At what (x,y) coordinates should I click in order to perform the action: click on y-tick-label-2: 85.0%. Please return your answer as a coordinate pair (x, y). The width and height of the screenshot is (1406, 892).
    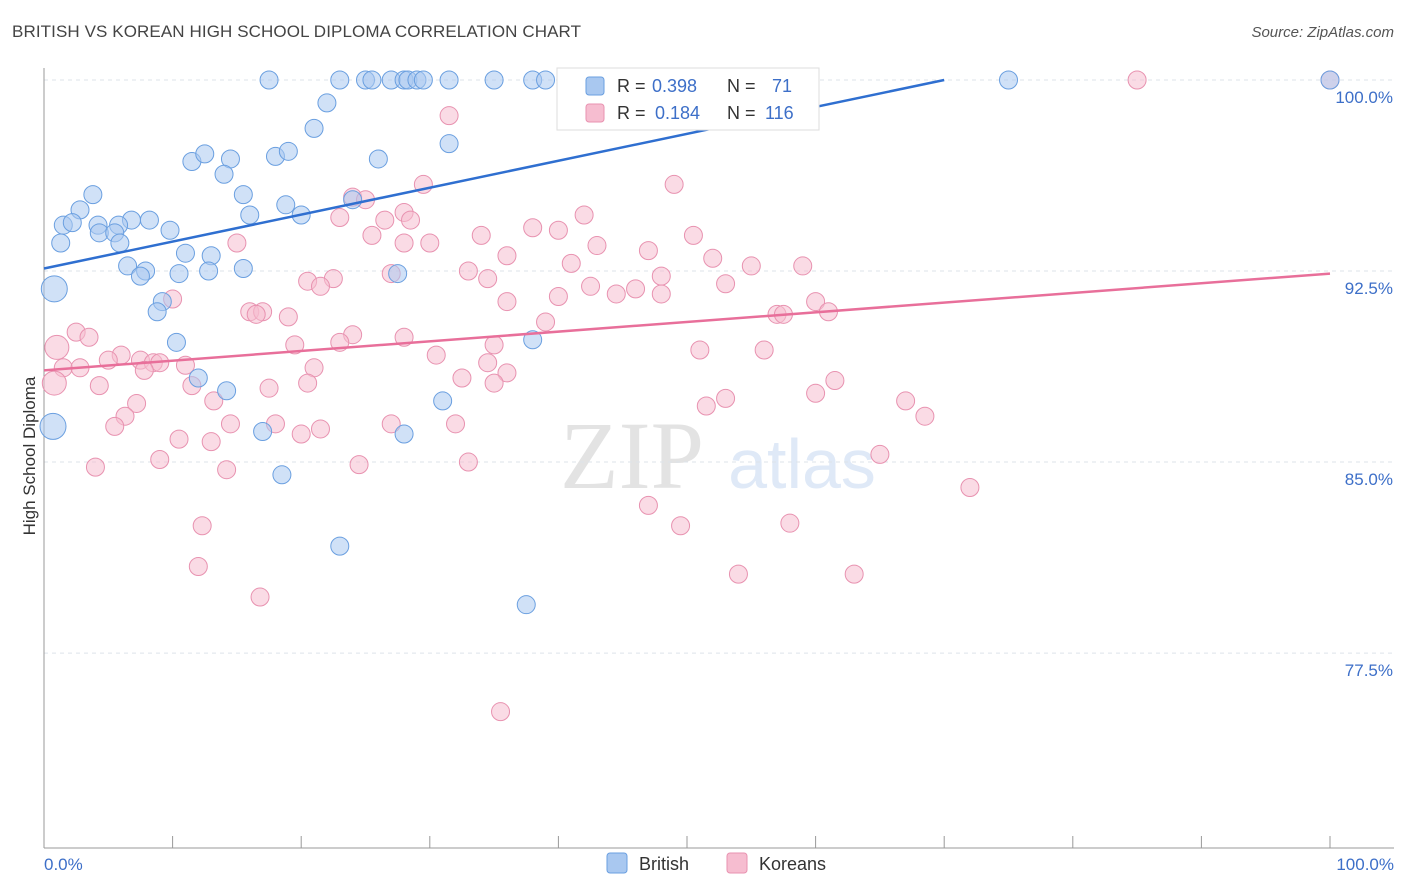
    Looking at the image, I should click on (1369, 479).